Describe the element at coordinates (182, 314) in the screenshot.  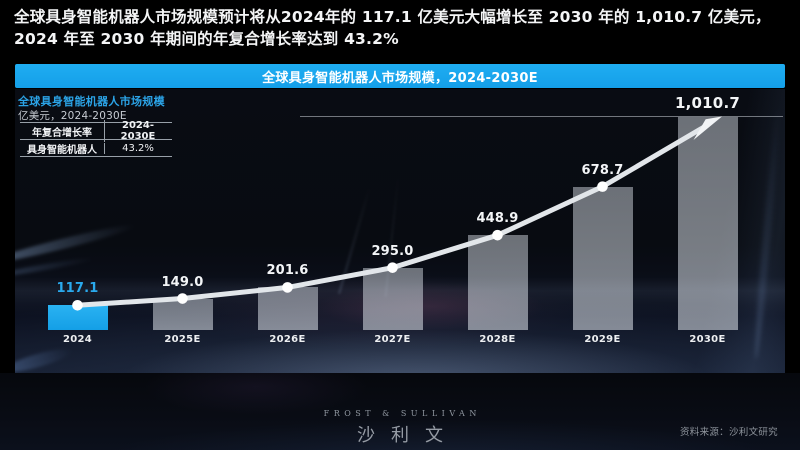
I see `bar-2025E` at that location.